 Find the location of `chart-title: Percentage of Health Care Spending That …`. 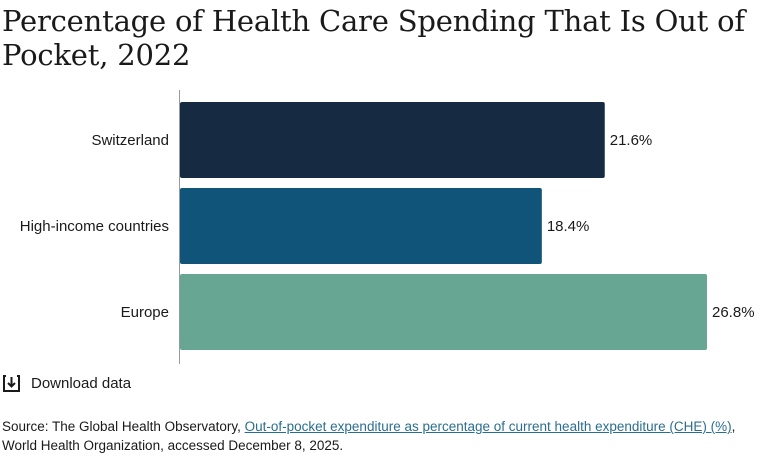

chart-title: Percentage of Health Care Spending That … is located at coordinates (373, 38).